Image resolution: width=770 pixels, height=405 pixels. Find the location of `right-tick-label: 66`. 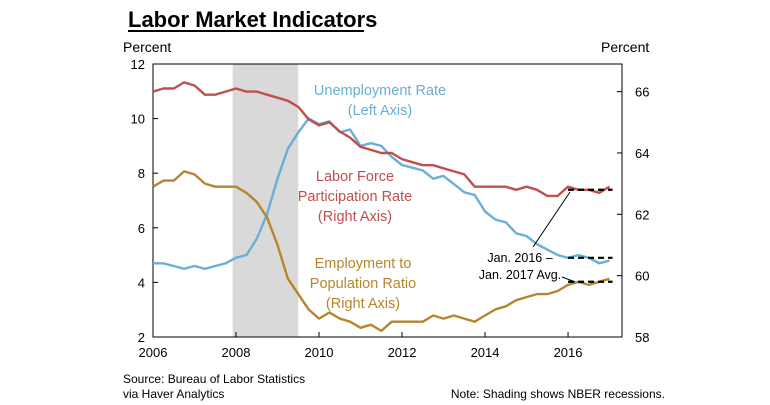

right-tick-label: 66 is located at coordinates (642, 92).